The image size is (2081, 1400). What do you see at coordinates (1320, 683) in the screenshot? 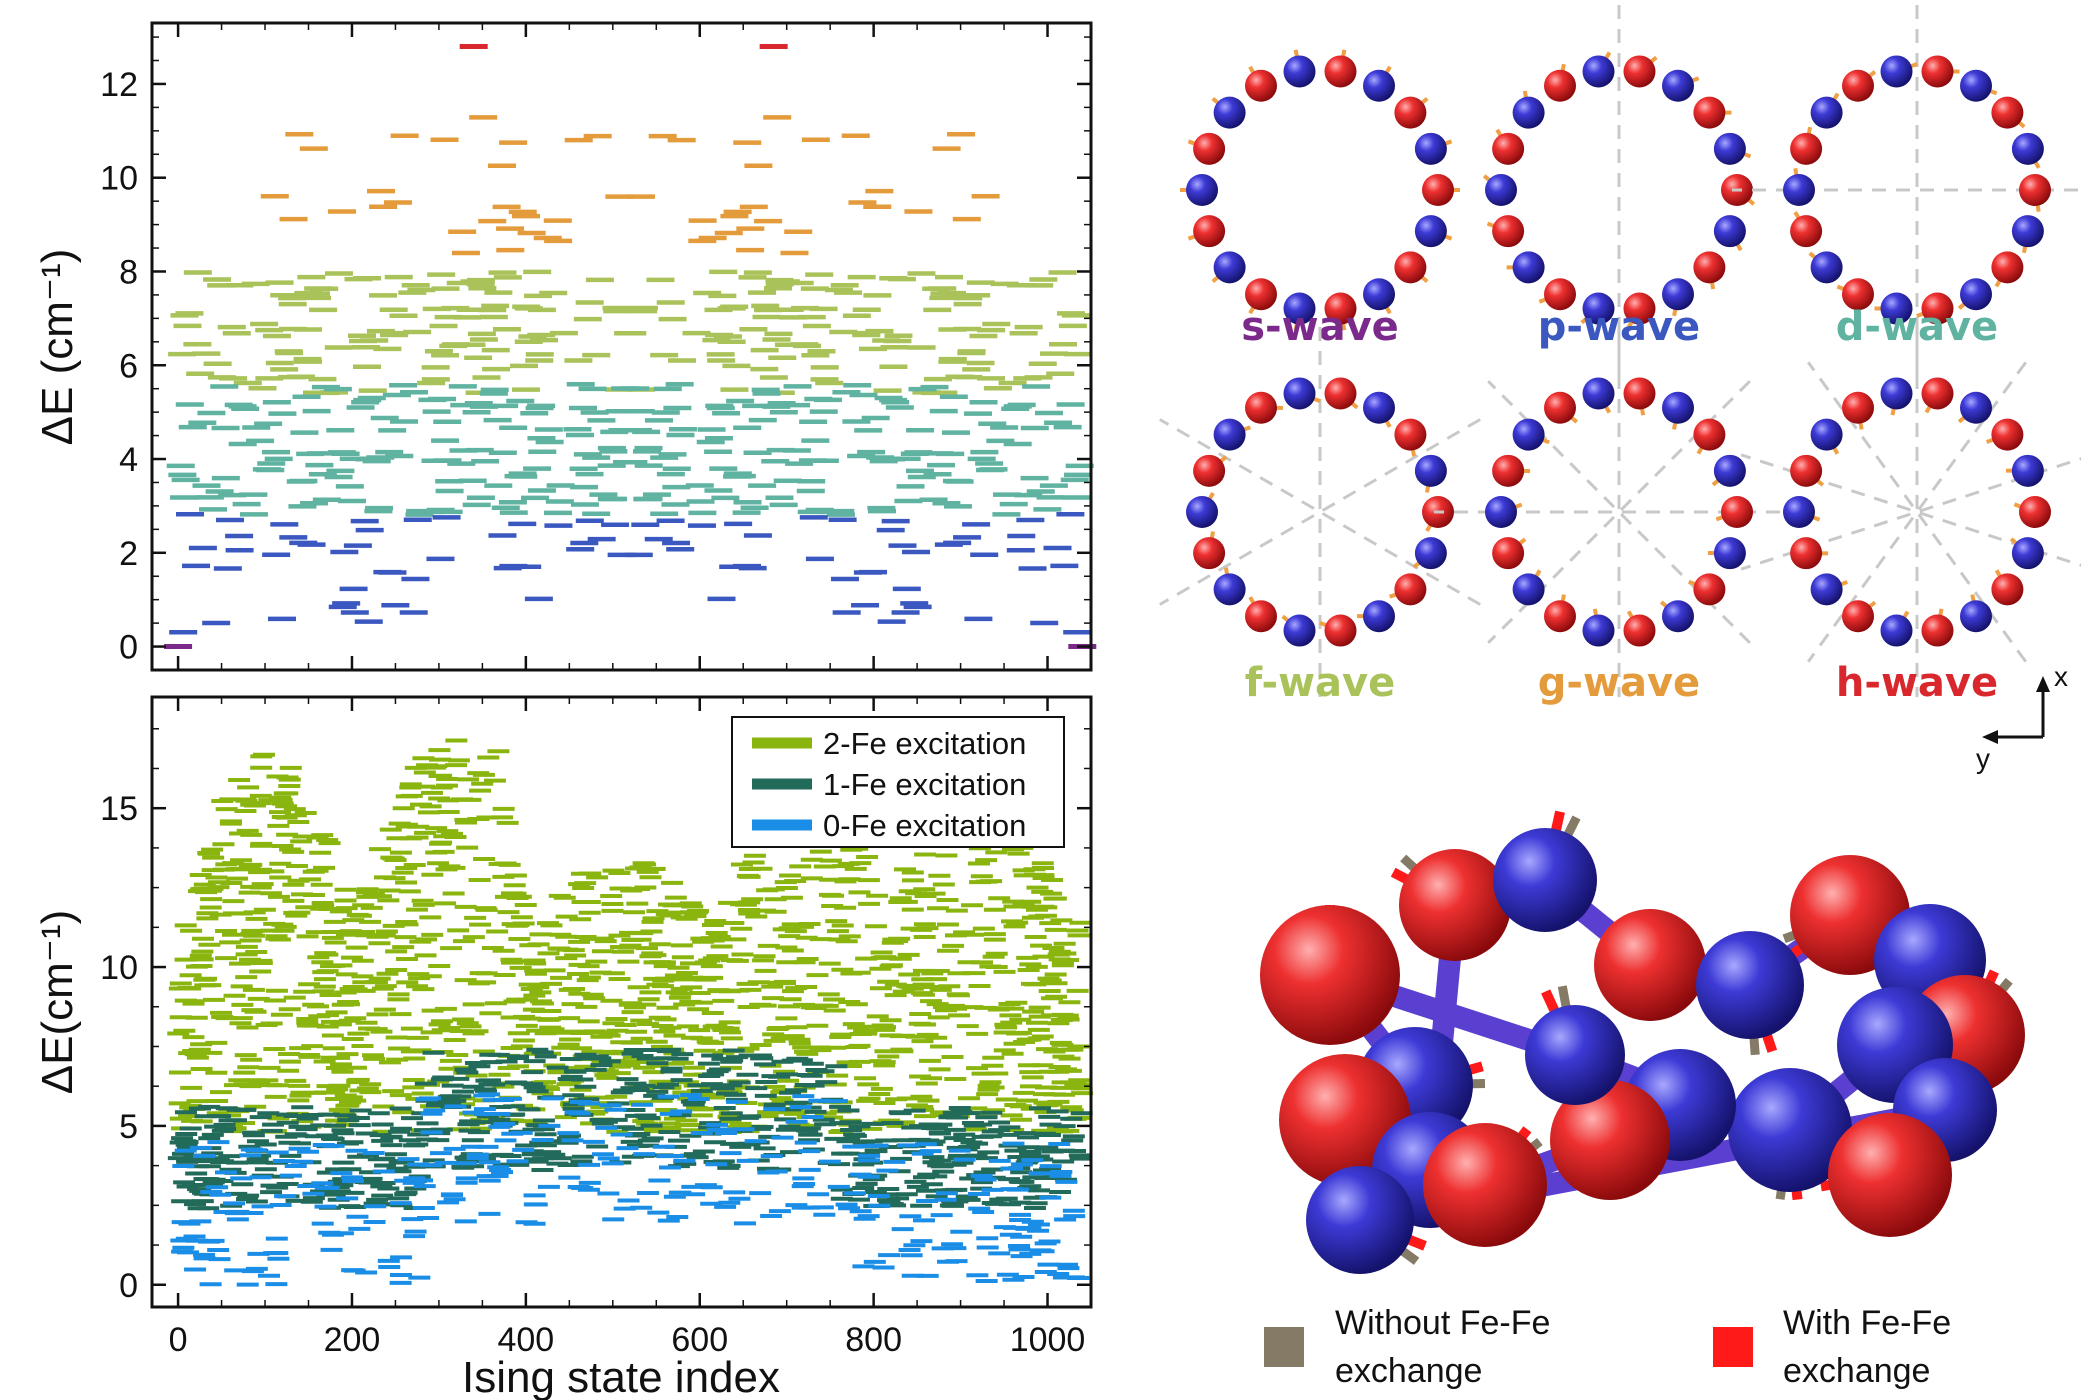
I see `wave-label-f-wave: f-wave` at bounding box center [1320, 683].